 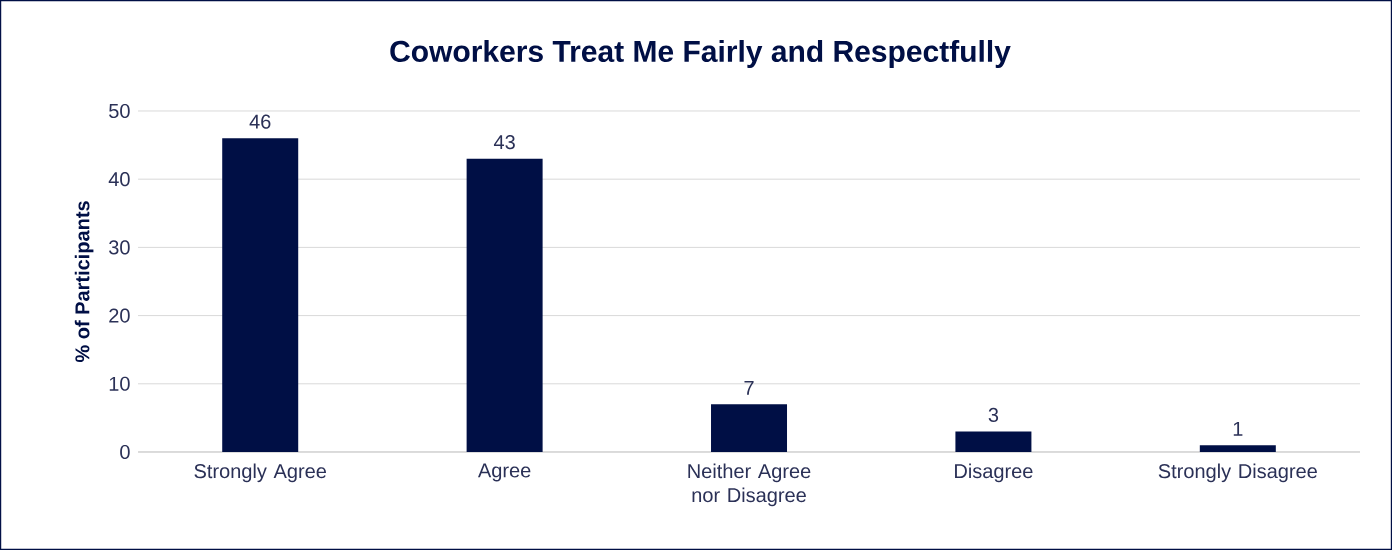 I want to click on data-label: 3, so click(x=993, y=415).